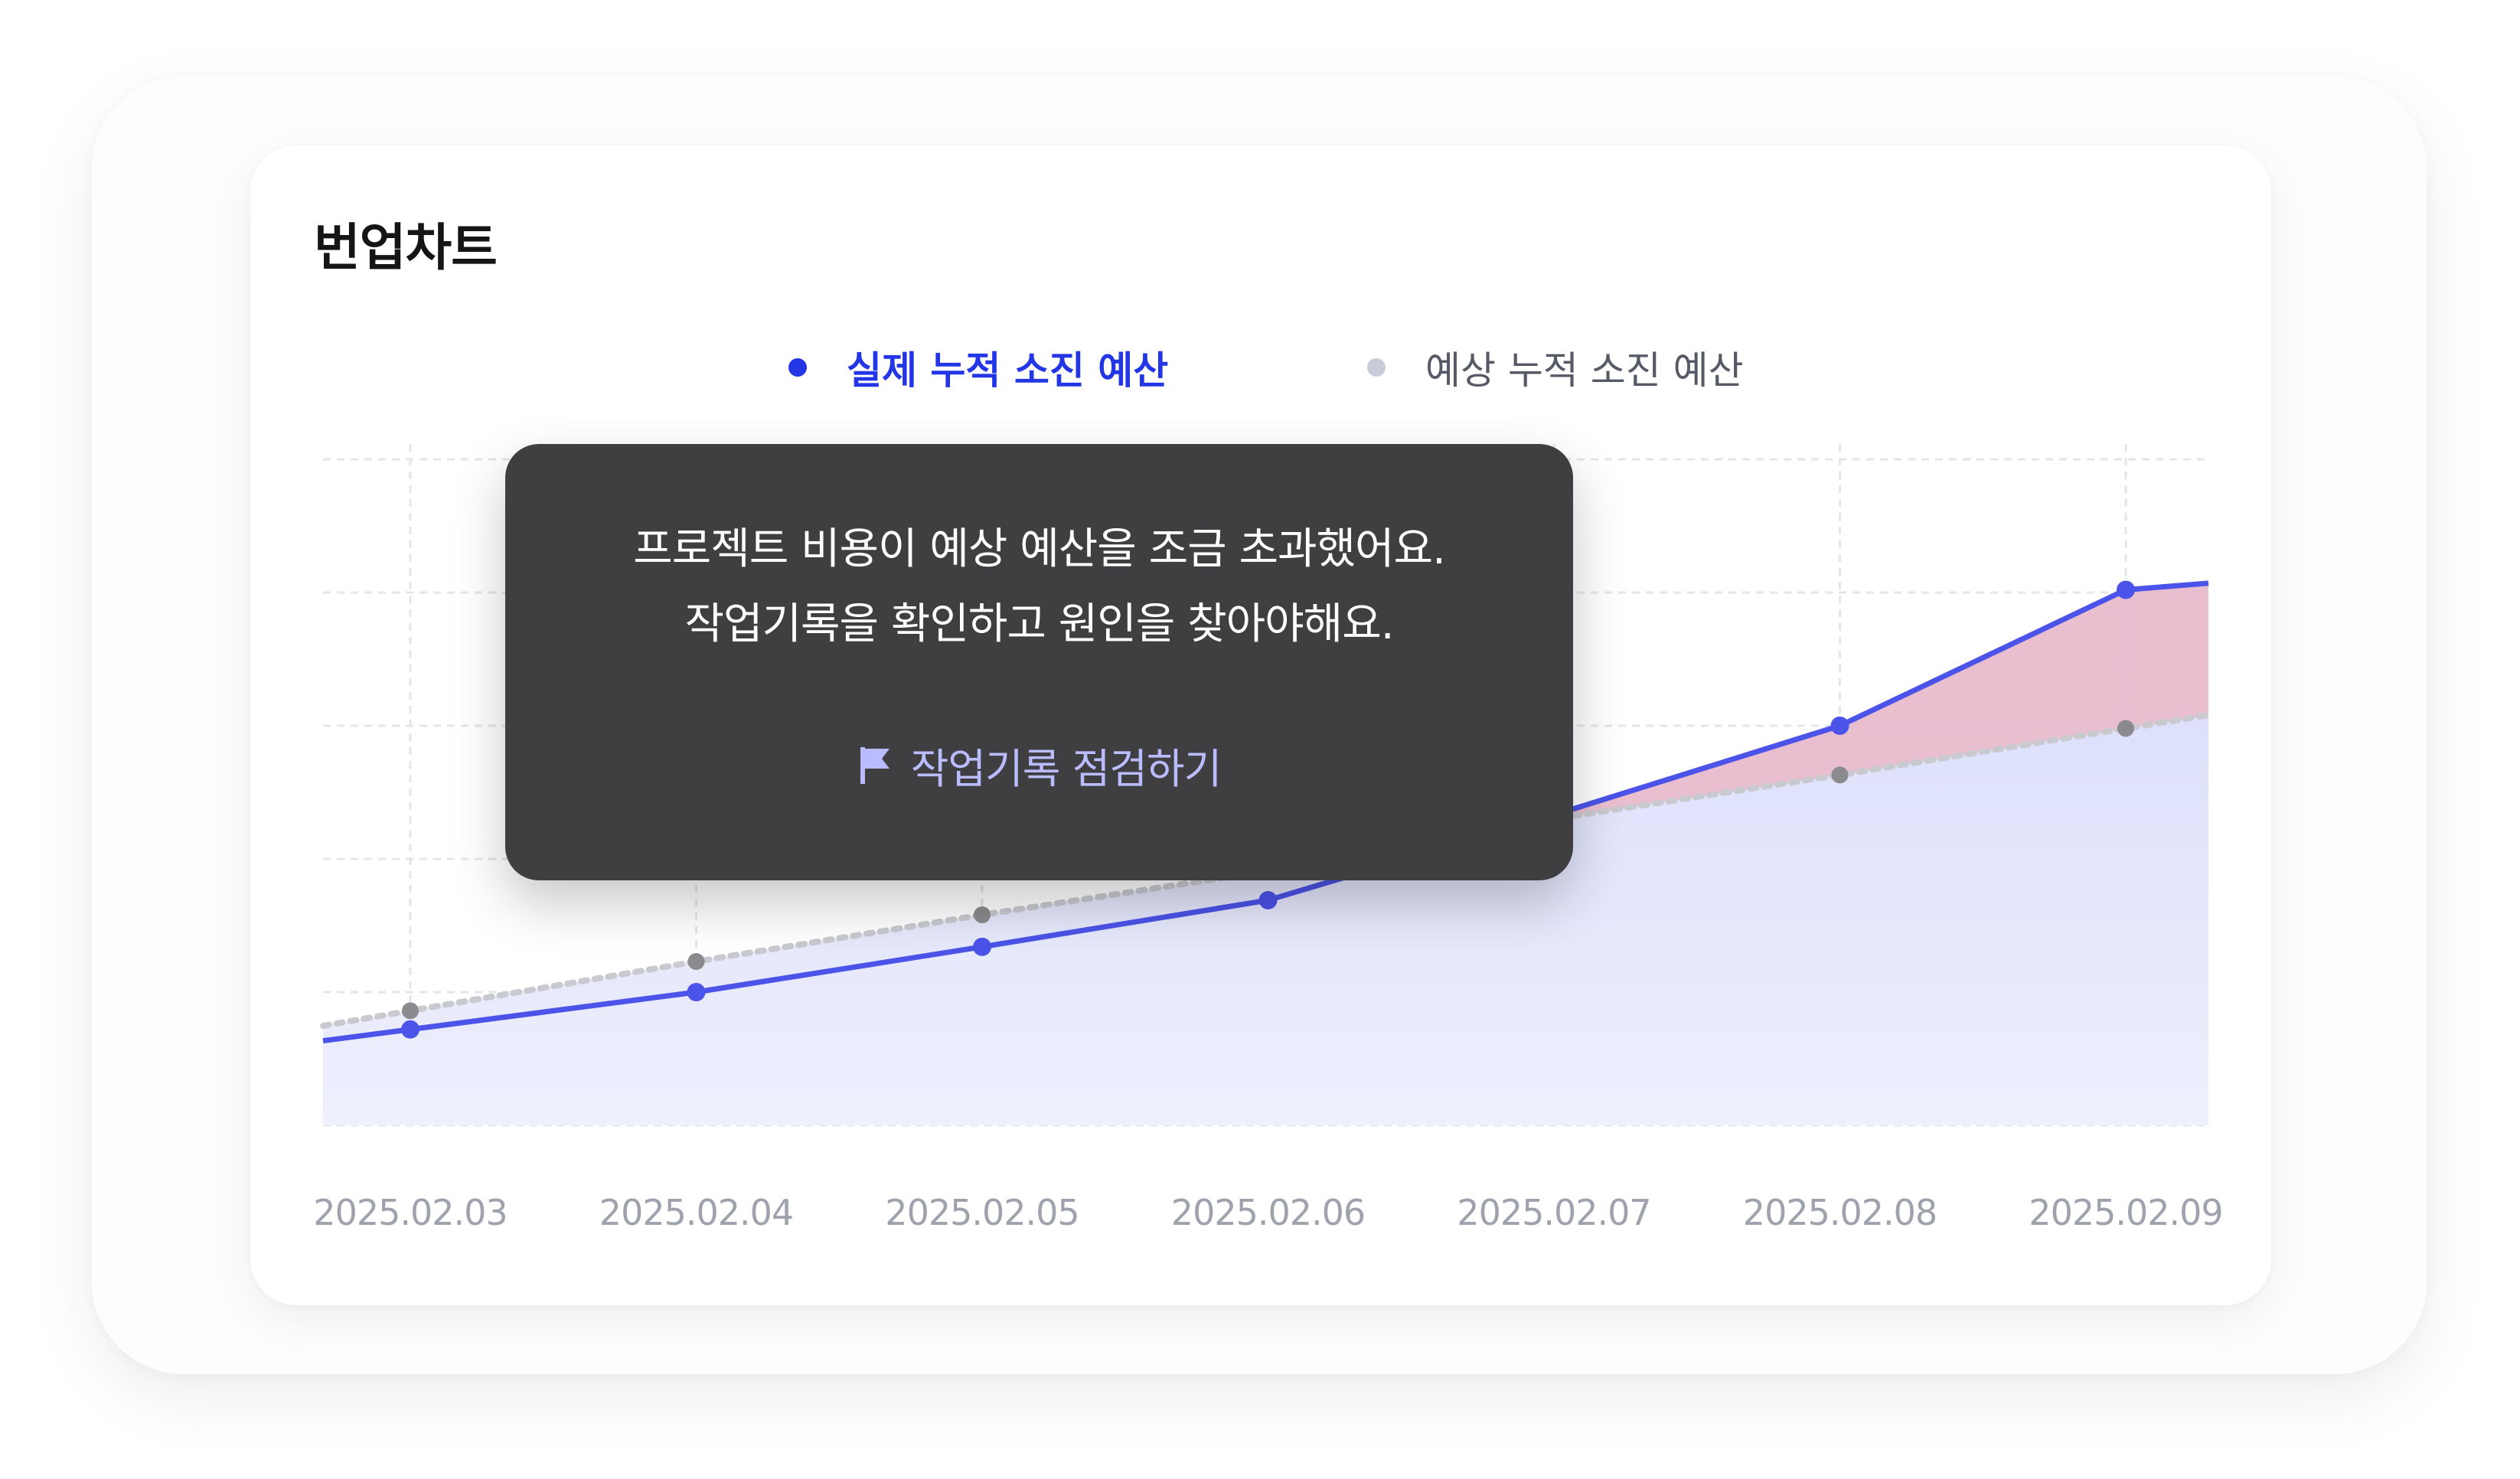 The image size is (2520, 1479). Describe the element at coordinates (797, 367) in the screenshot. I see `legend-dot-actual-icon` at that location.